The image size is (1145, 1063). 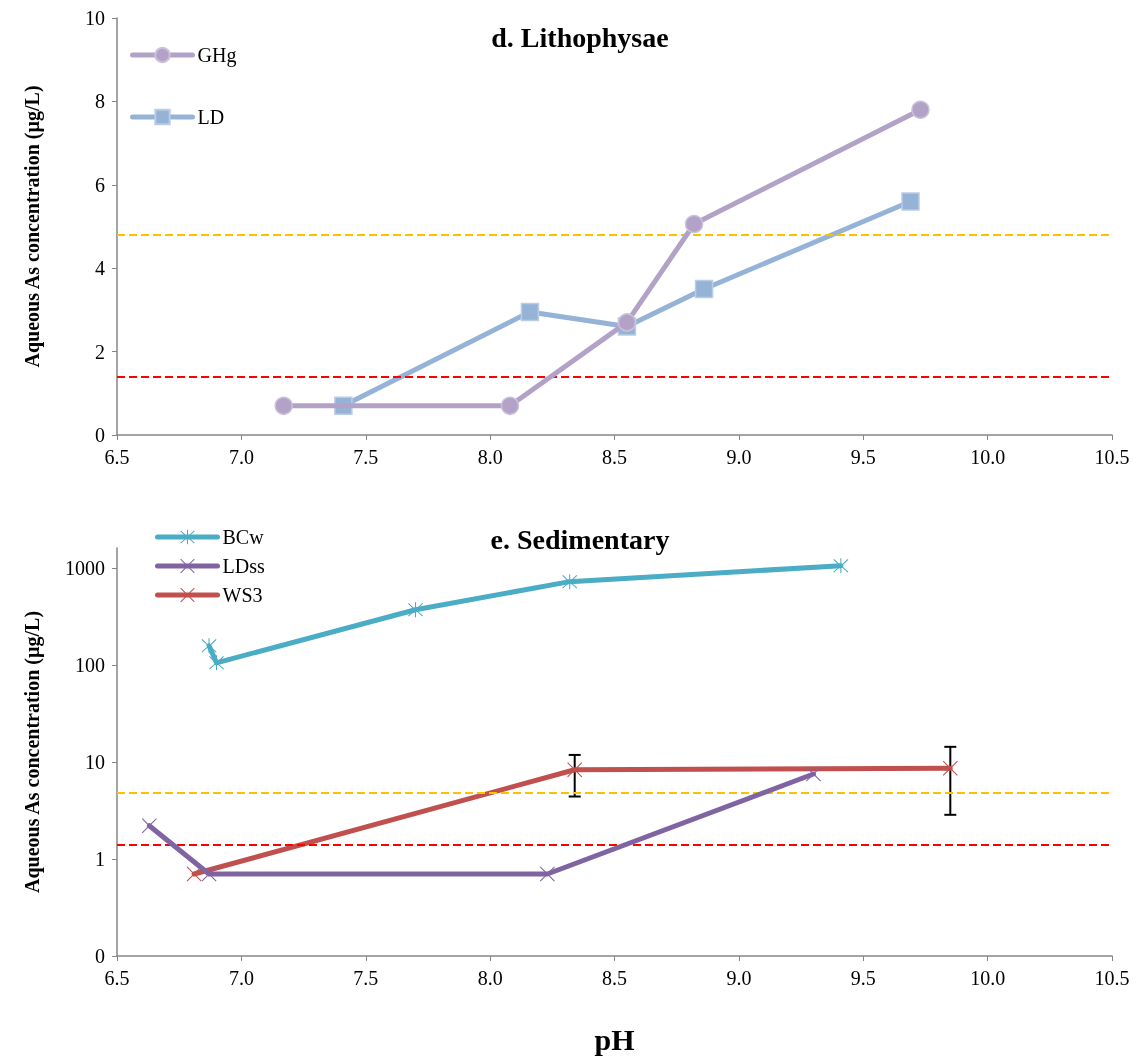 I want to click on legend-label: BCw, so click(x=243, y=537).